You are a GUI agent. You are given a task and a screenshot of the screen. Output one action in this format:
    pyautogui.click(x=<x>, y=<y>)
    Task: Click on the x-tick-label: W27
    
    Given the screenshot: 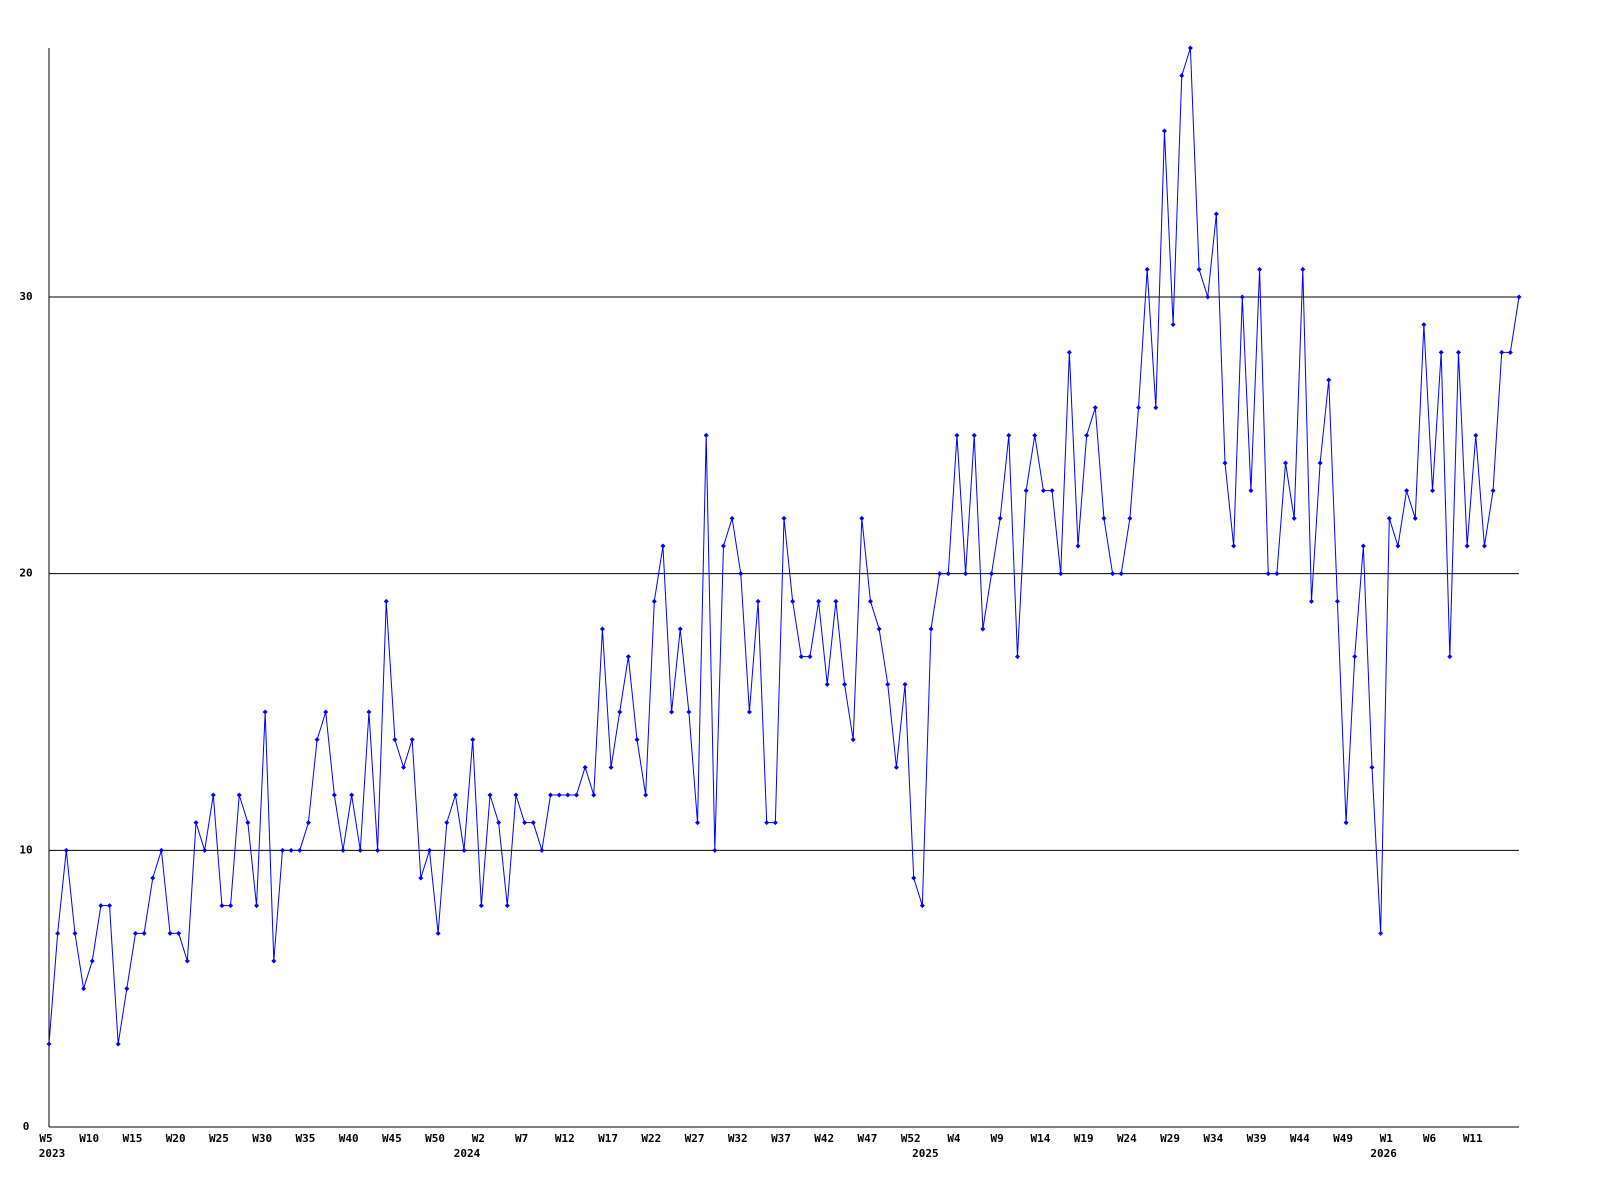 What is the action you would take?
    pyautogui.click(x=695, y=1138)
    